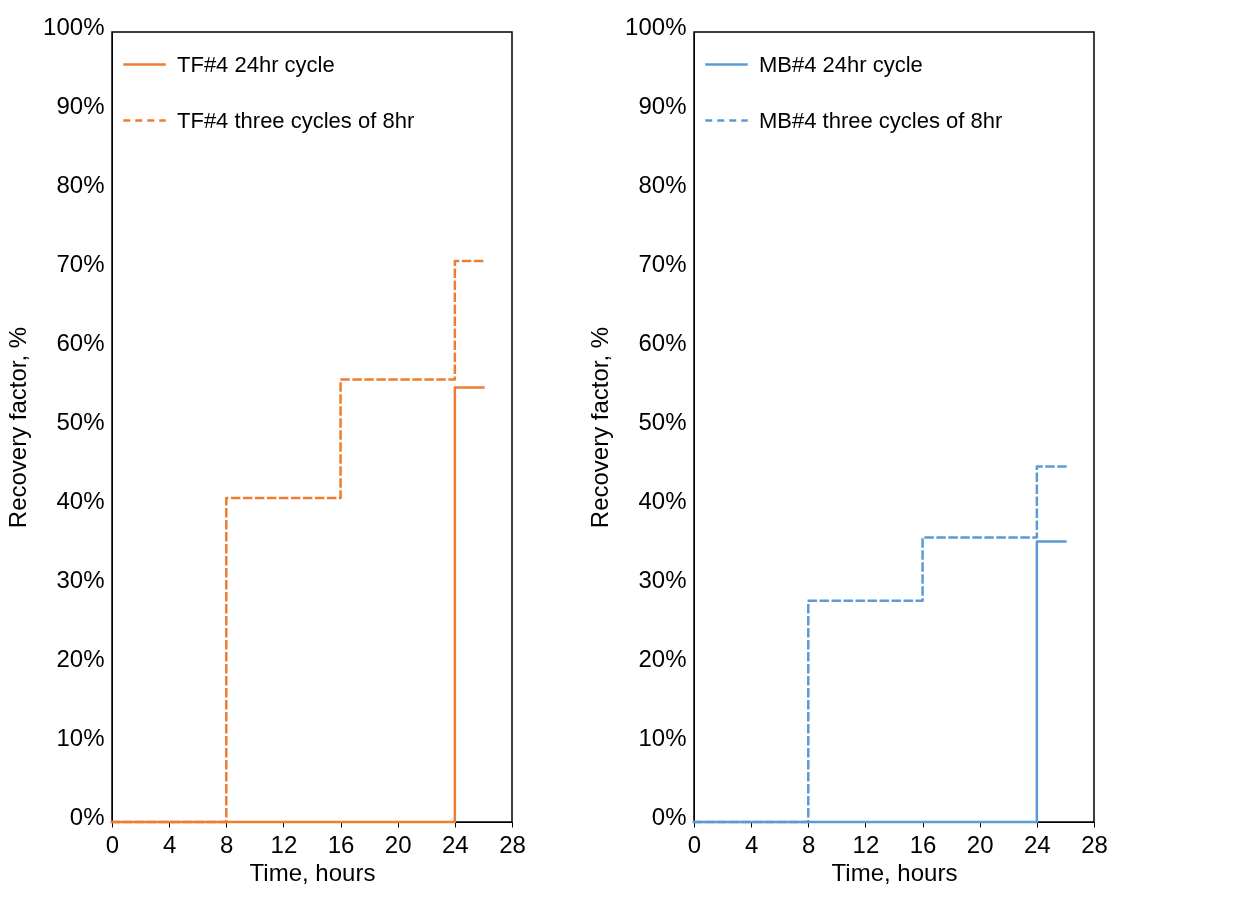 The height and width of the screenshot is (920, 1234). What do you see at coordinates (296, 120) in the screenshot?
I see `legend-label: TF#4 three cycles of 8hr` at bounding box center [296, 120].